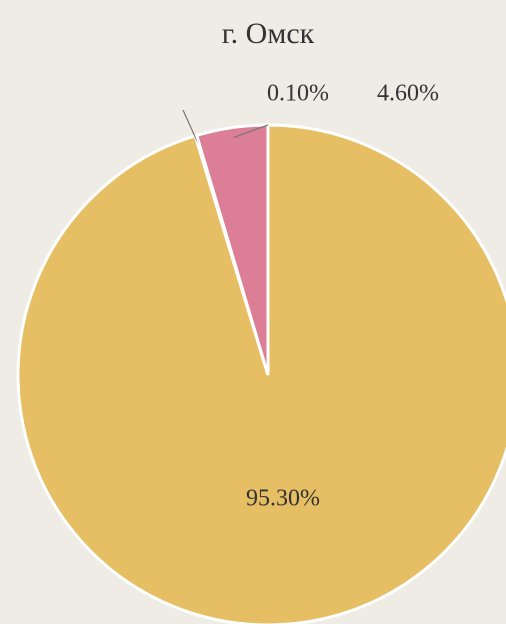  Describe the element at coordinates (408, 94) in the screenshot. I see `data-label: 4.60%` at that location.